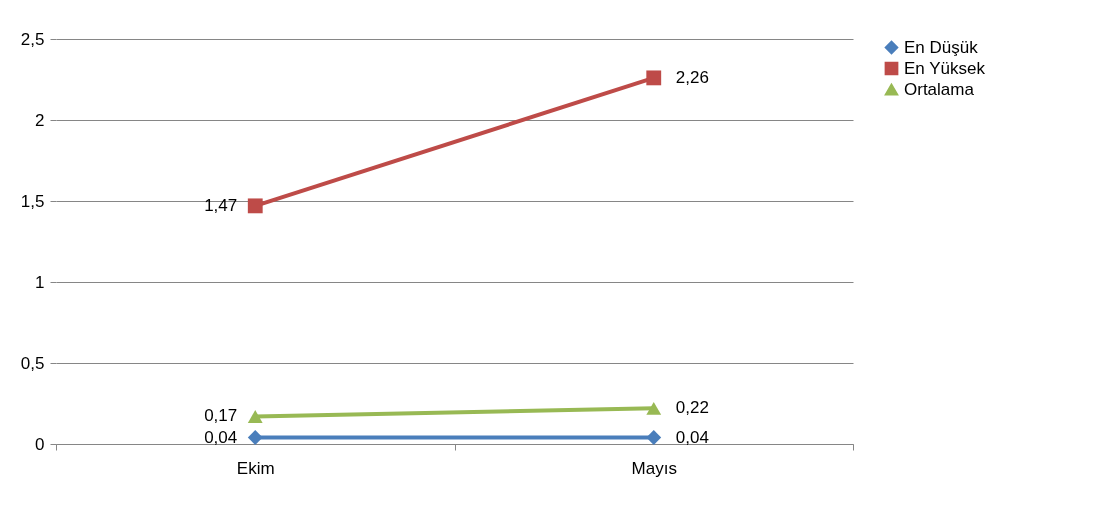 This screenshot has width=1102, height=507. Describe the element at coordinates (32, 201) in the screenshot. I see `y-tick-label: 1,5` at that location.